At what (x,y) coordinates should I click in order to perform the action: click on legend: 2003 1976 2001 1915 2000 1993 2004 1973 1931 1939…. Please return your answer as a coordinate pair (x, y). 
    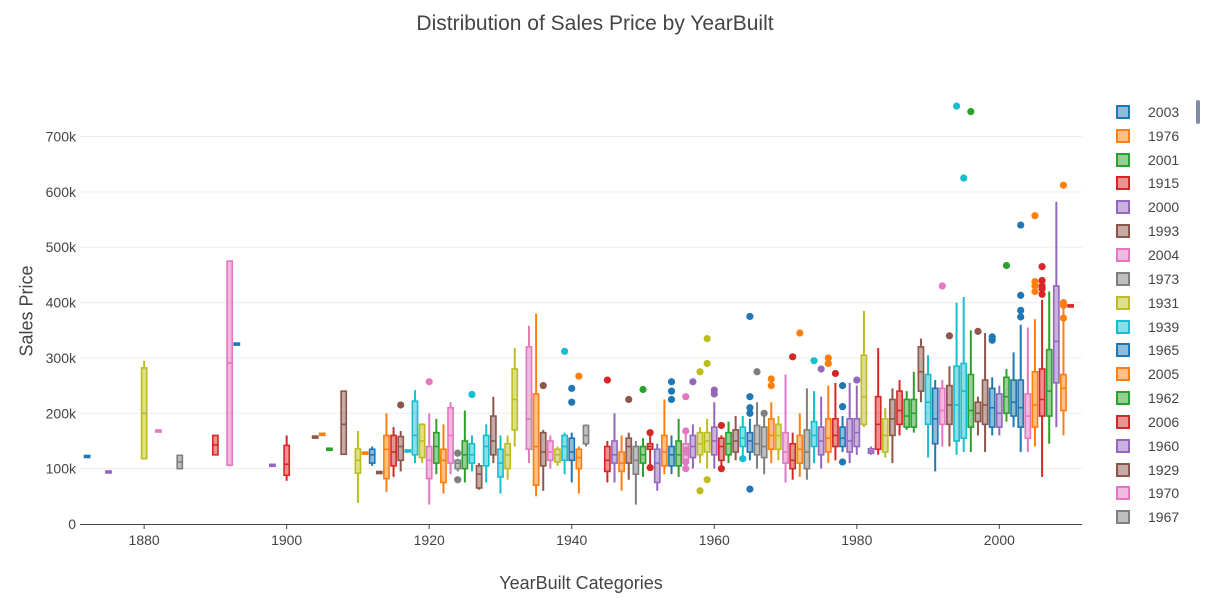
    Looking at the image, I should click on (1147, 314).